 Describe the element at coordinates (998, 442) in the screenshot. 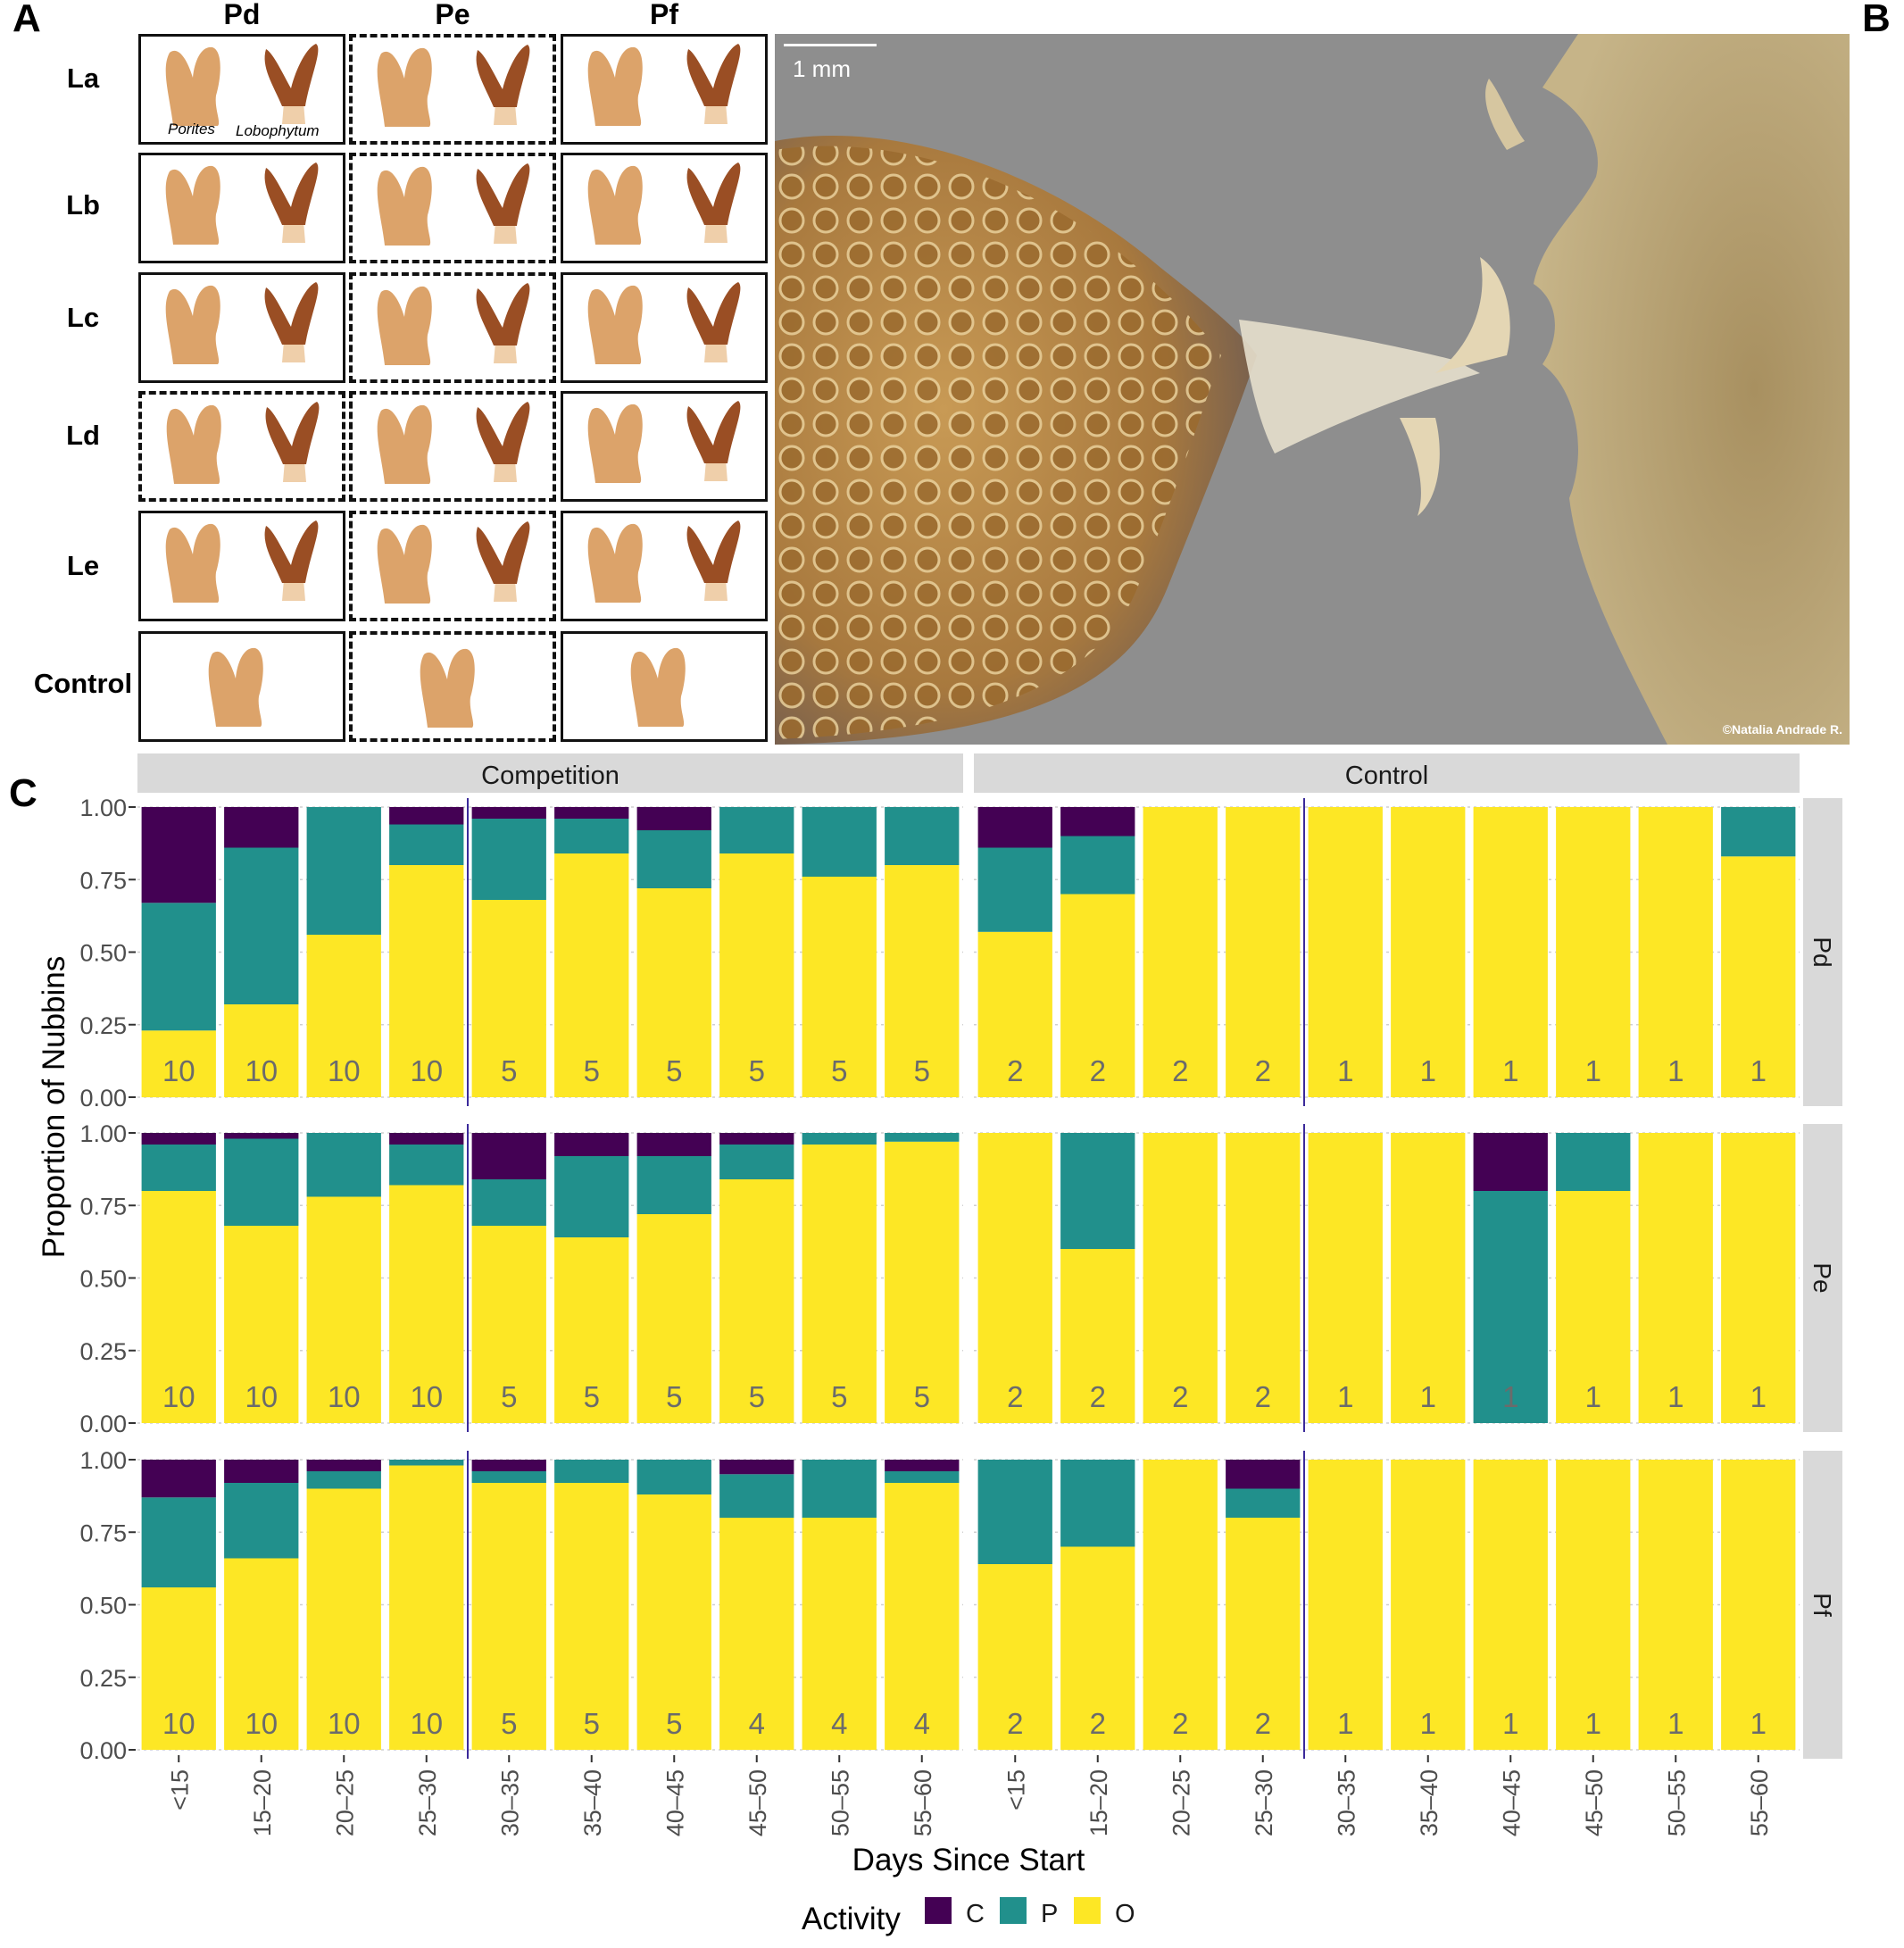

I see `porites-polyps` at that location.